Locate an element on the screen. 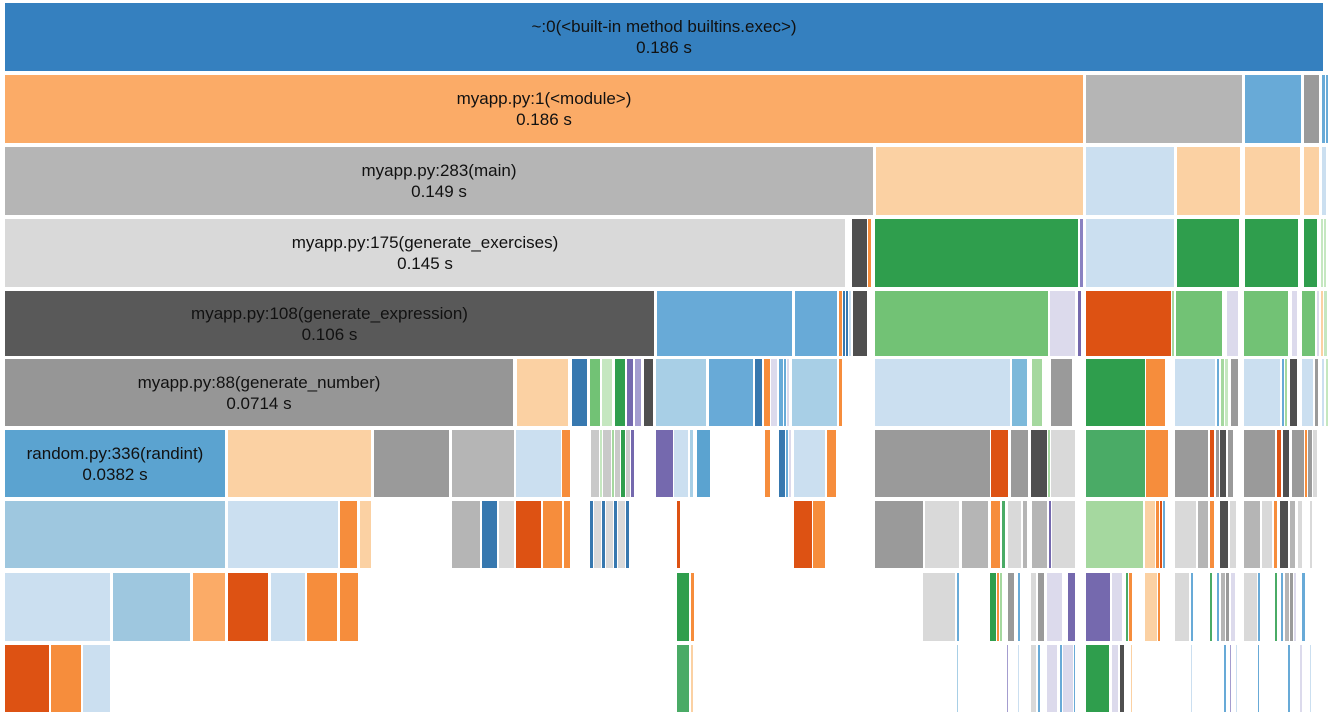 This screenshot has width=1328, height=720. frame-randint: random.py:336(randint) 0.0382 s is located at coordinates (115, 463).